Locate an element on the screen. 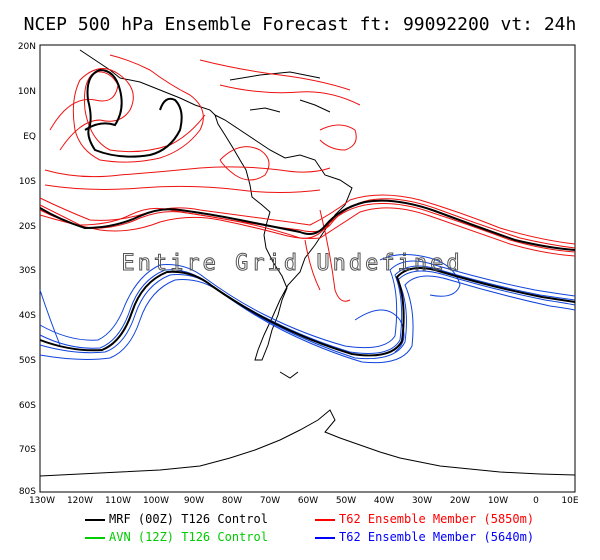  lon-label: 90W is located at coordinates (194, 501).